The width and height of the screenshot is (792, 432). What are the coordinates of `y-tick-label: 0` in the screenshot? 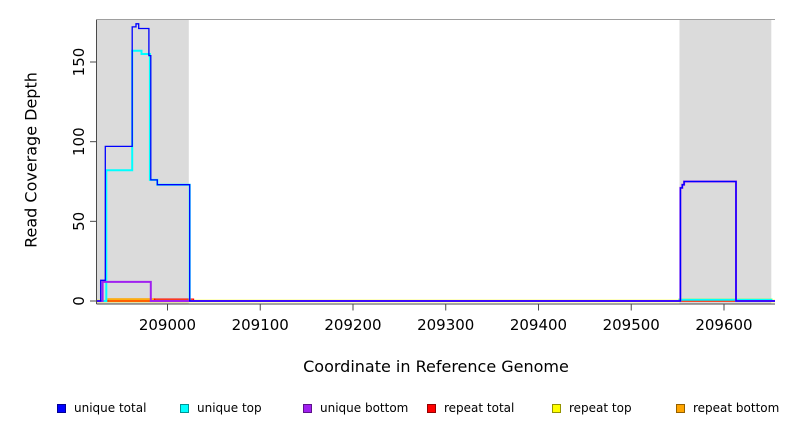 It's located at (79, 301).